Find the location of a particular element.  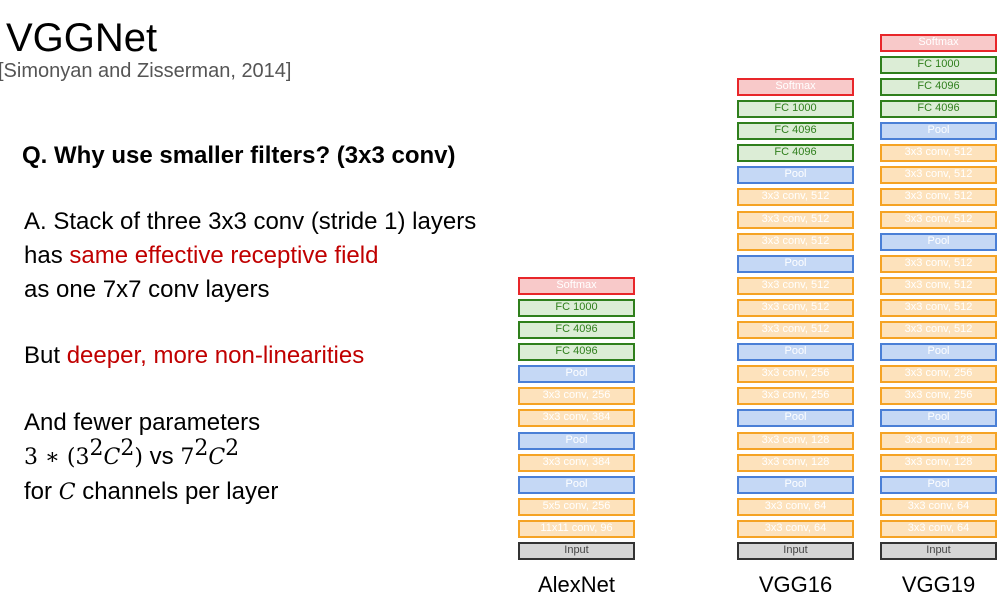

expr-exp-d: 2 is located at coordinates (232, 448).